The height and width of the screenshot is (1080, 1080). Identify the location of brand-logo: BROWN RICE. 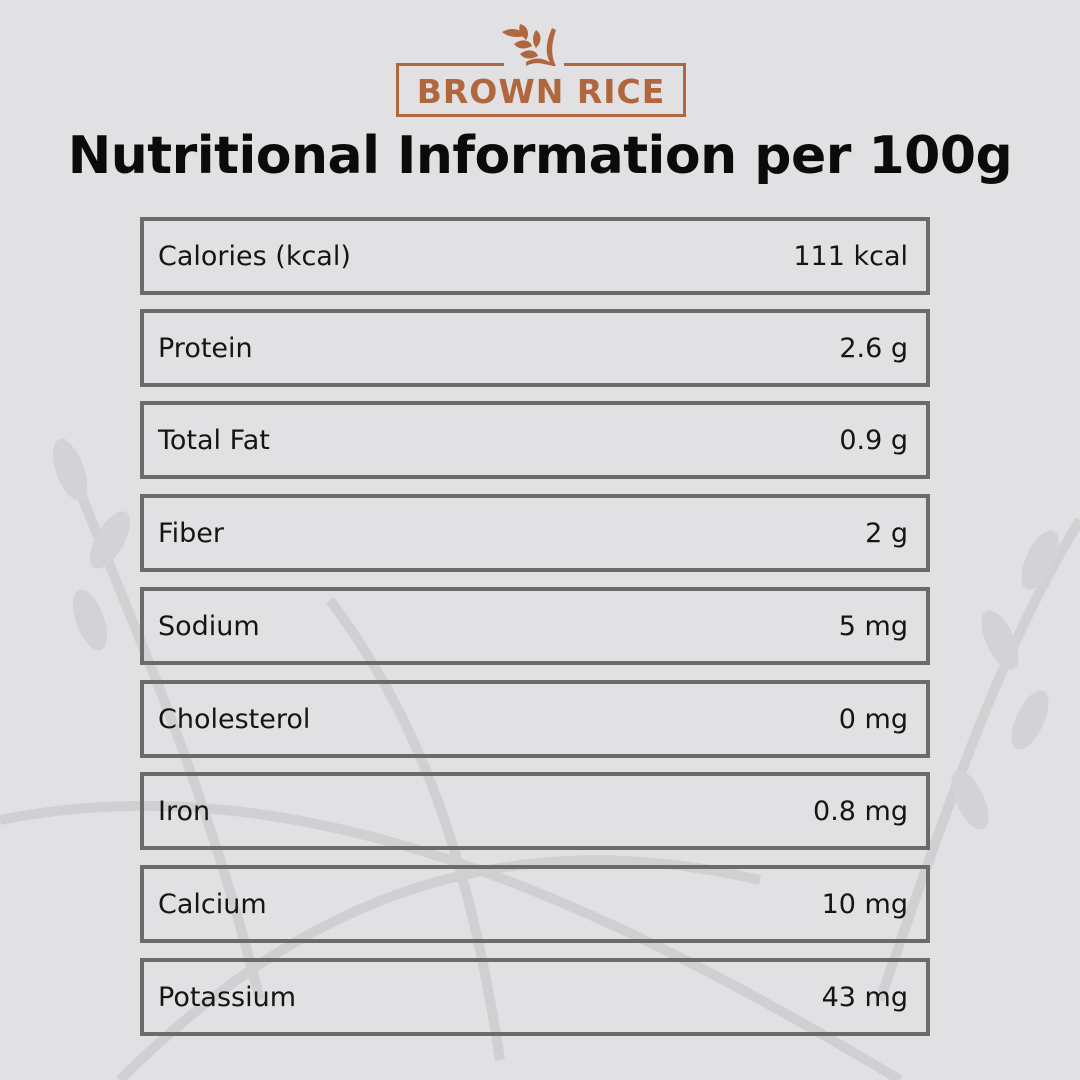
(541, 70).